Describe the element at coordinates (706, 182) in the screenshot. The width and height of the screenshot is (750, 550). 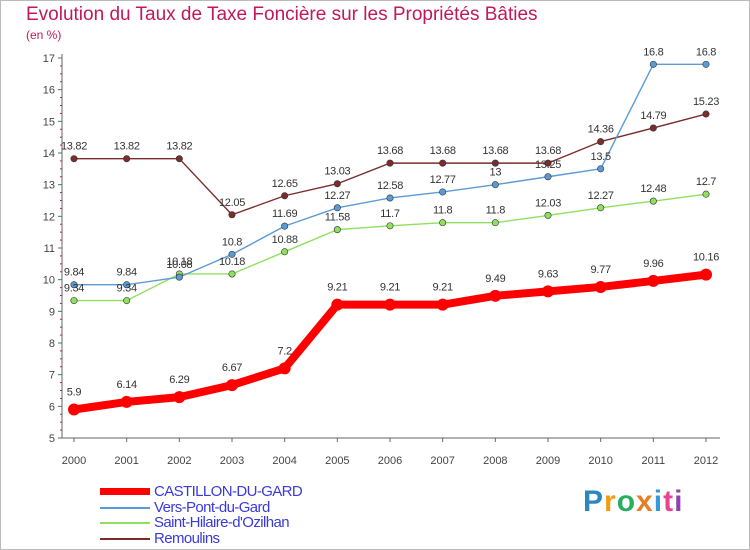
I see `data-label: 12.7` at that location.